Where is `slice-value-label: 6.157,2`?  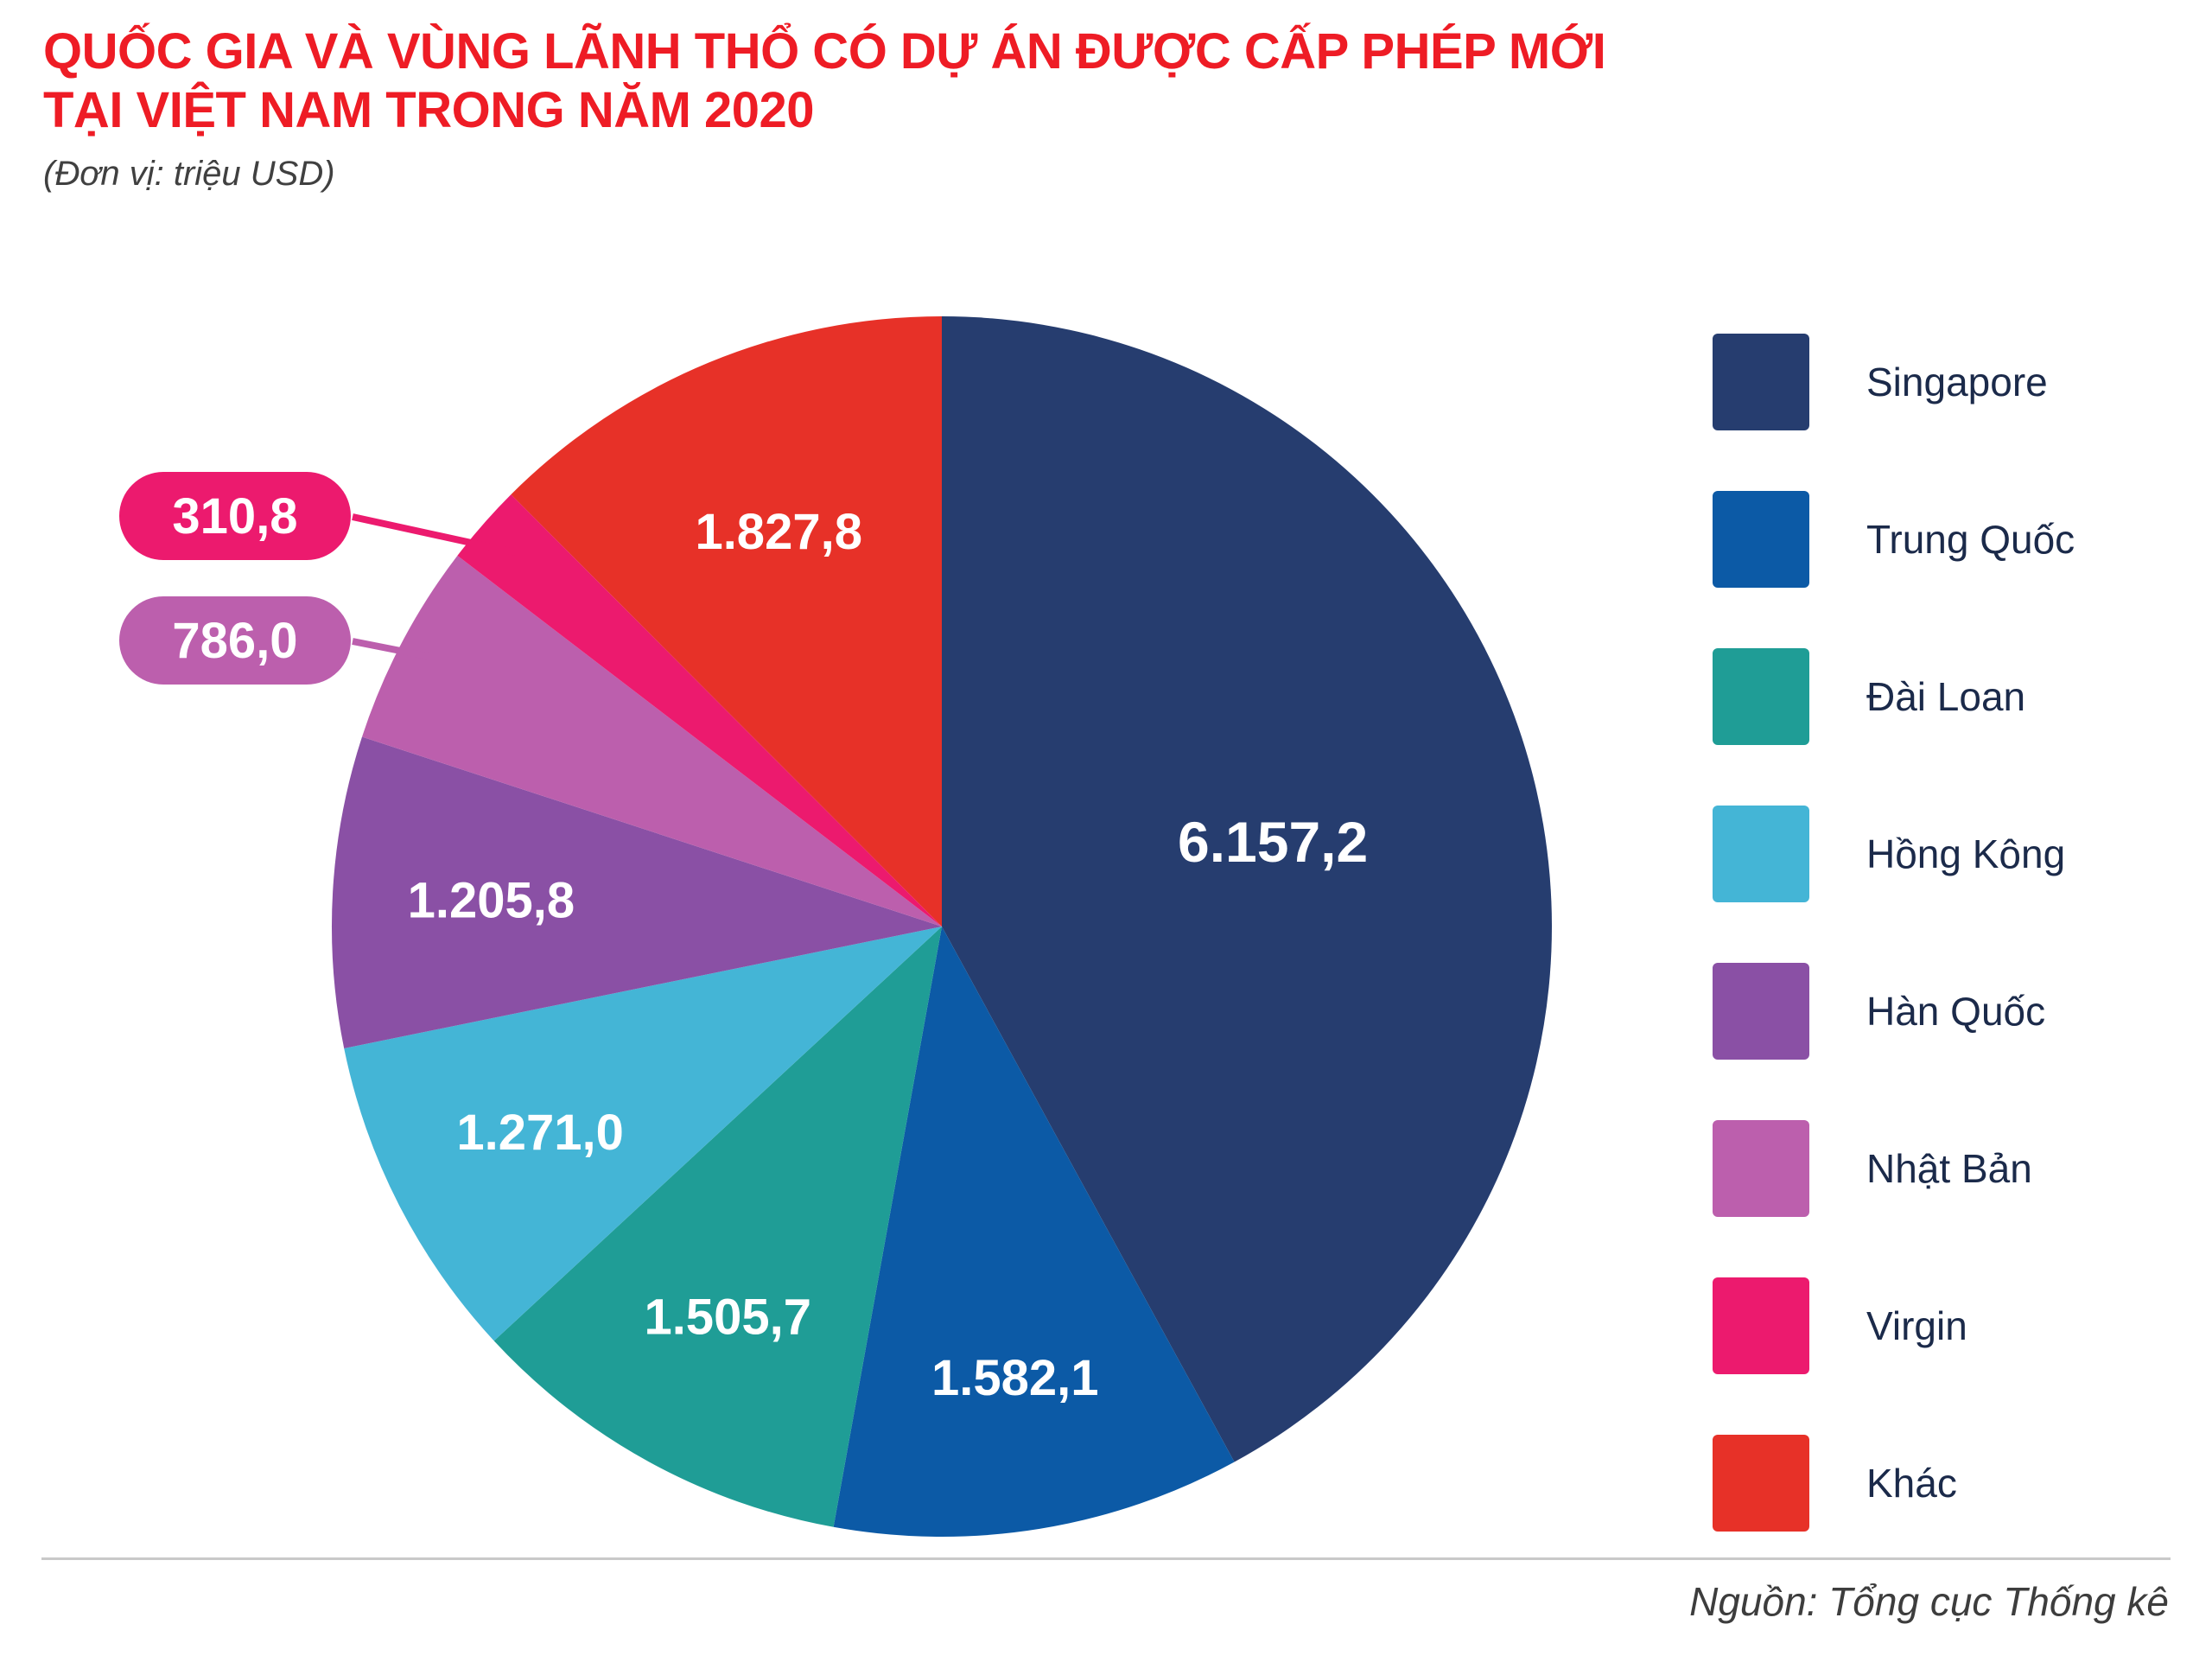
slice-value-label: 6.157,2 is located at coordinates (1273, 842).